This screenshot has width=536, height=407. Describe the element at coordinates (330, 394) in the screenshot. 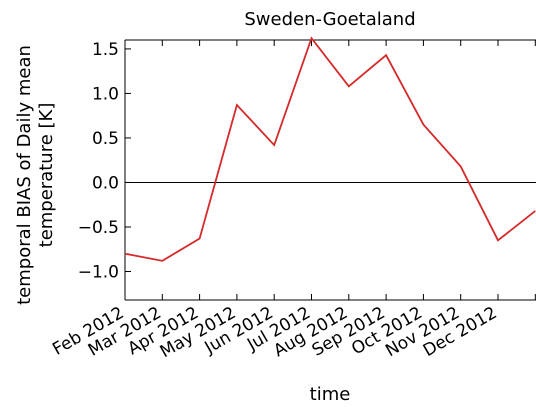

I see `x-axis-label: time` at that location.